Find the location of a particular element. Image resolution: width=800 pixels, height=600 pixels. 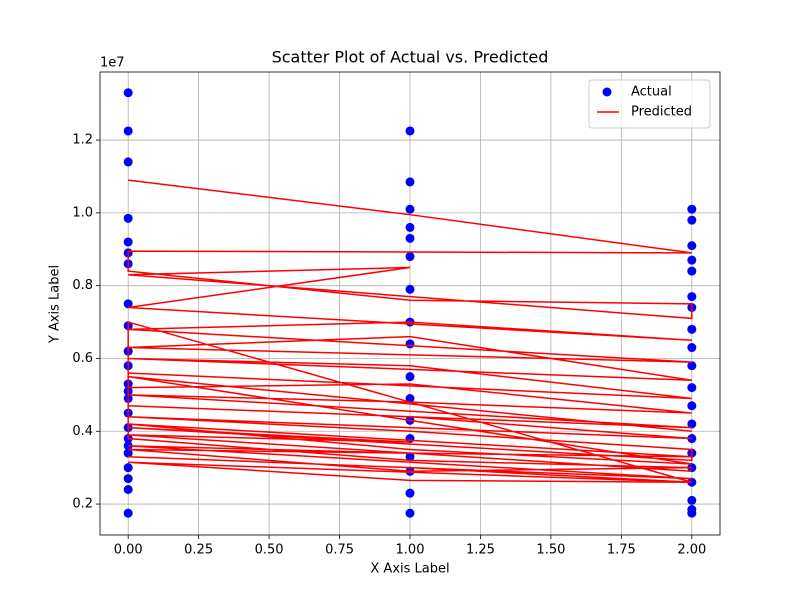

x-axis-label: X Axis Label is located at coordinates (409, 569).